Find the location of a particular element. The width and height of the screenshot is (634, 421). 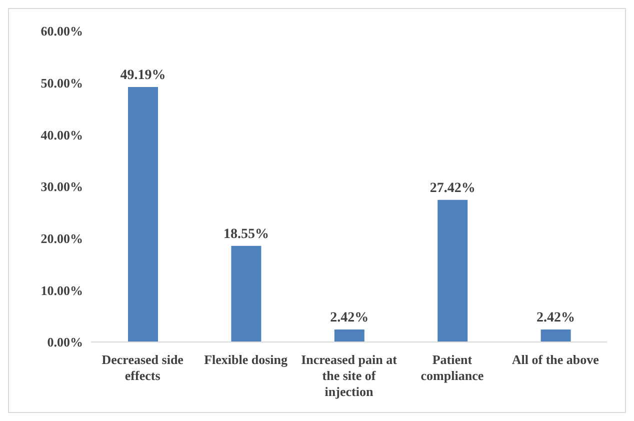

y-tick-label: 20.00% is located at coordinates (61, 238).